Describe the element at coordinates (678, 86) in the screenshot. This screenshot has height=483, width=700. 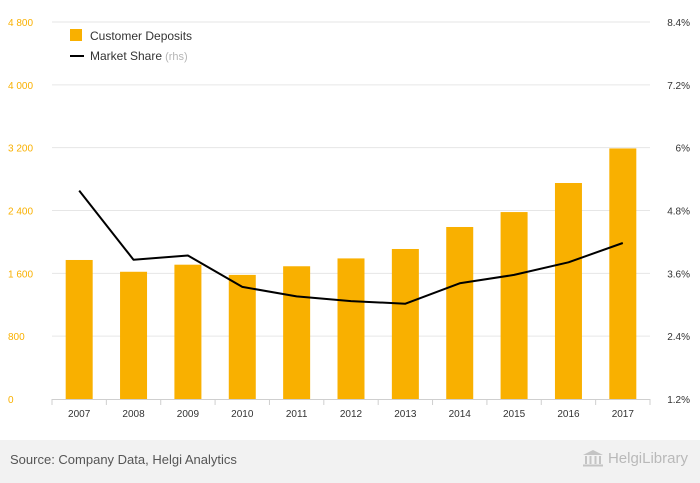
I see `y-right-tick-label: 7.2%` at that location.